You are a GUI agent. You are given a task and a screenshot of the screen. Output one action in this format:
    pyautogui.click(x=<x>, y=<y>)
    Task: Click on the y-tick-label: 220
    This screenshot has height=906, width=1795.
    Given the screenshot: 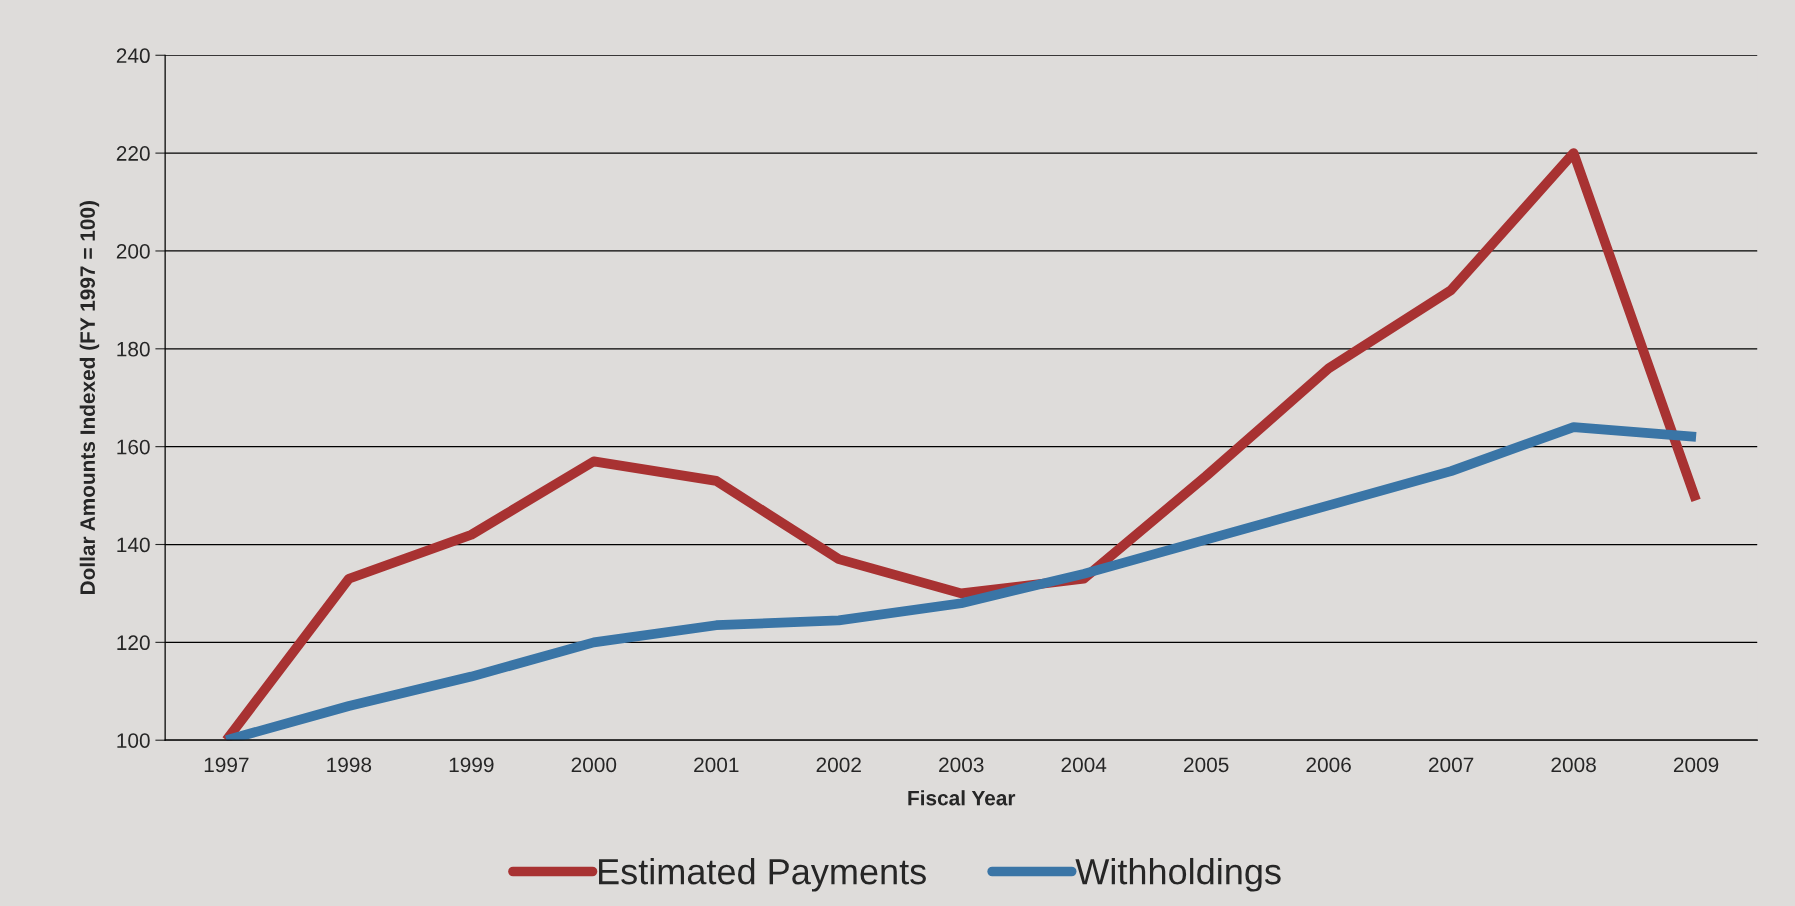 What is the action you would take?
    pyautogui.click(x=133, y=153)
    